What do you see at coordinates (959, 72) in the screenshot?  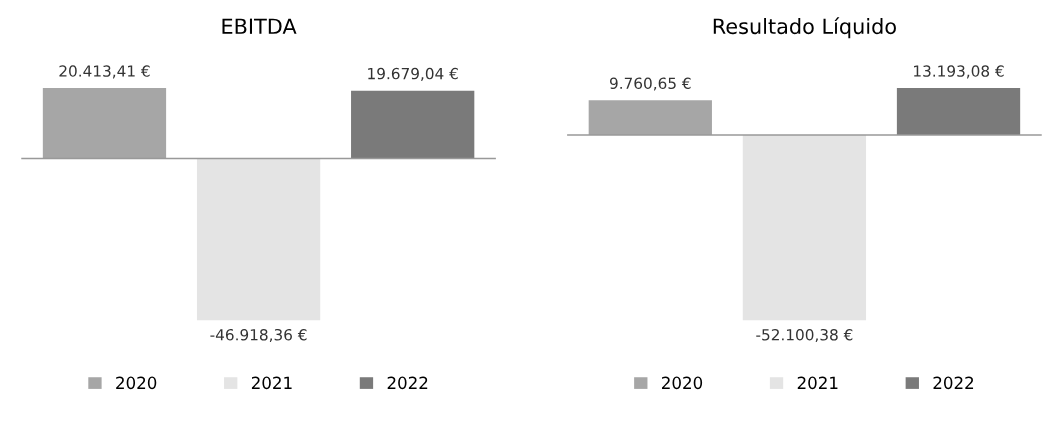 I see `data-label: 13.193,08 €` at bounding box center [959, 72].